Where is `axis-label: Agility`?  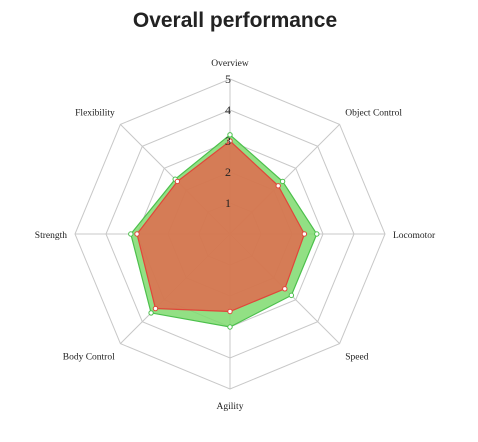
axis-label: Agility is located at coordinates (230, 407).